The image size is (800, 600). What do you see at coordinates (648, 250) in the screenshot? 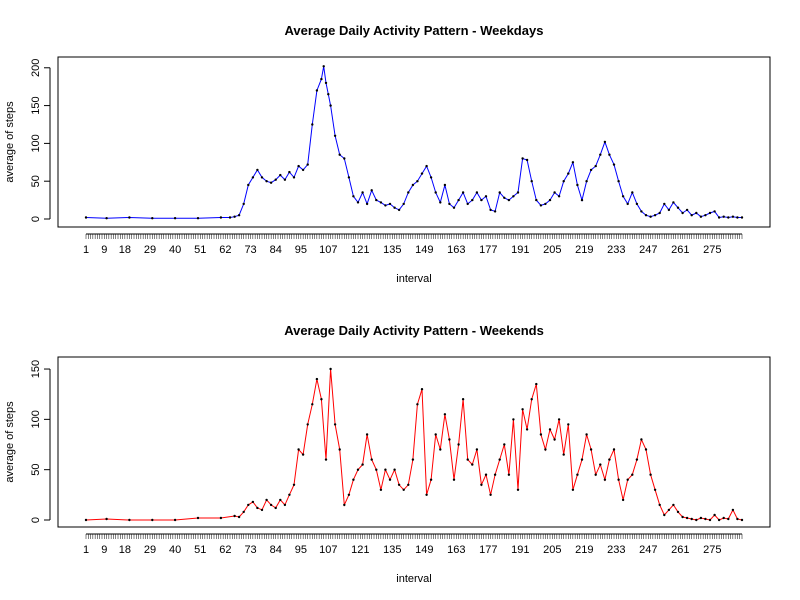
I see `x-tick-label: 247` at bounding box center [648, 250].